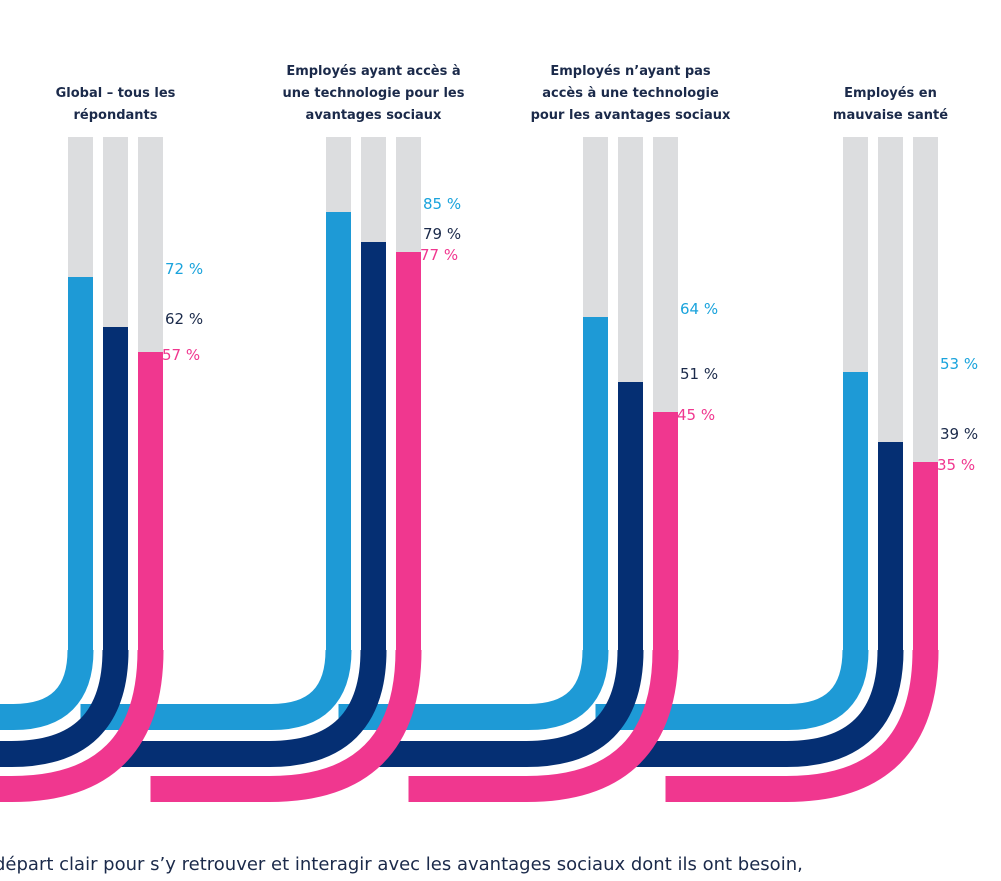 Image resolution: width=1001 pixels, height=881 pixels. Describe the element at coordinates (699, 309) in the screenshot. I see `data-label: 64 %` at that location.